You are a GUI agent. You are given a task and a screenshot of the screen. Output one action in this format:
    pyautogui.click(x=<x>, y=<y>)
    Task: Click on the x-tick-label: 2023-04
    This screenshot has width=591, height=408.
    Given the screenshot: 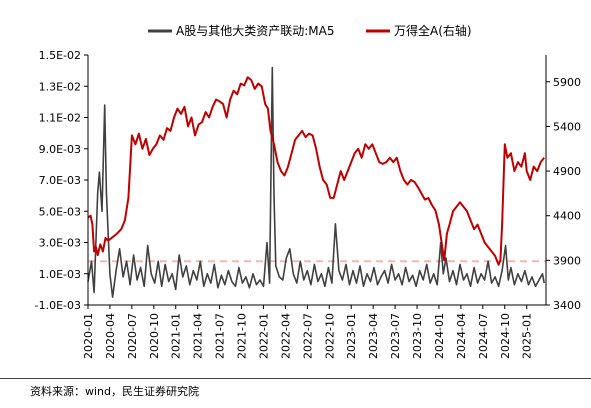 What is the action you would take?
    pyautogui.click(x=373, y=336)
    